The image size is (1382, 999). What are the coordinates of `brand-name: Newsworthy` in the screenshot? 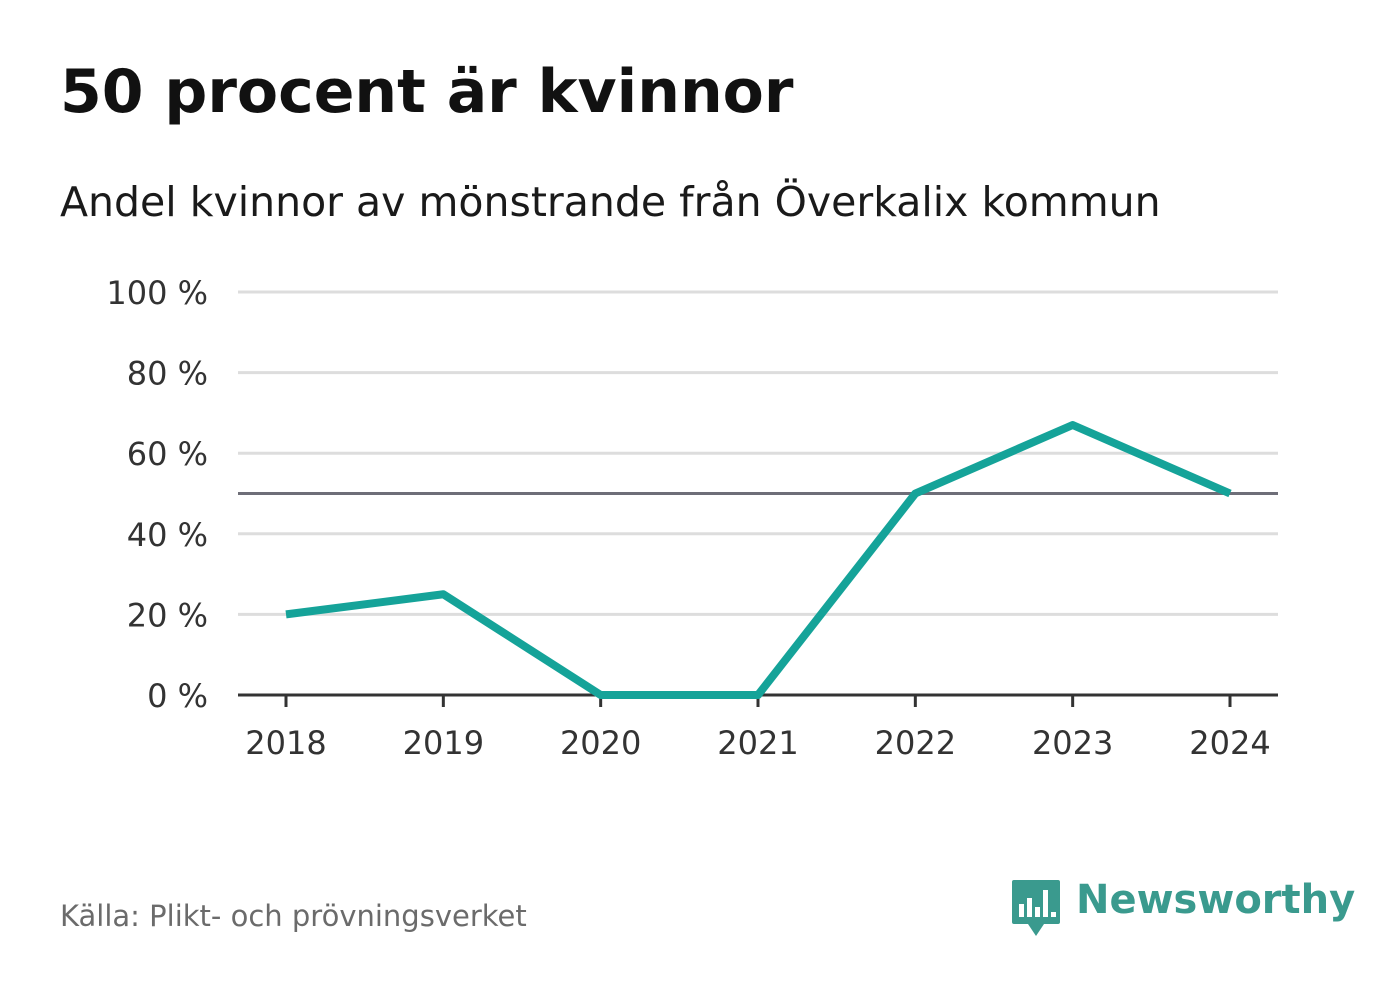 It's located at (1216, 900).